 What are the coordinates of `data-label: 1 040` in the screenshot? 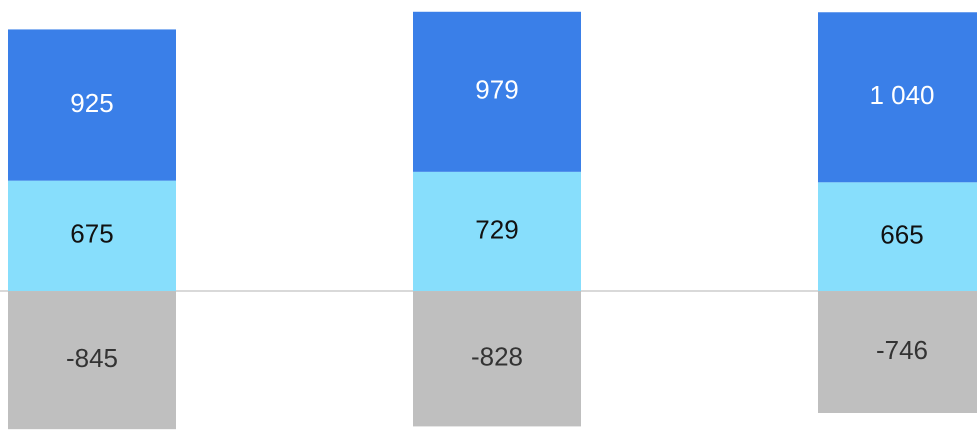 It's located at (901, 95).